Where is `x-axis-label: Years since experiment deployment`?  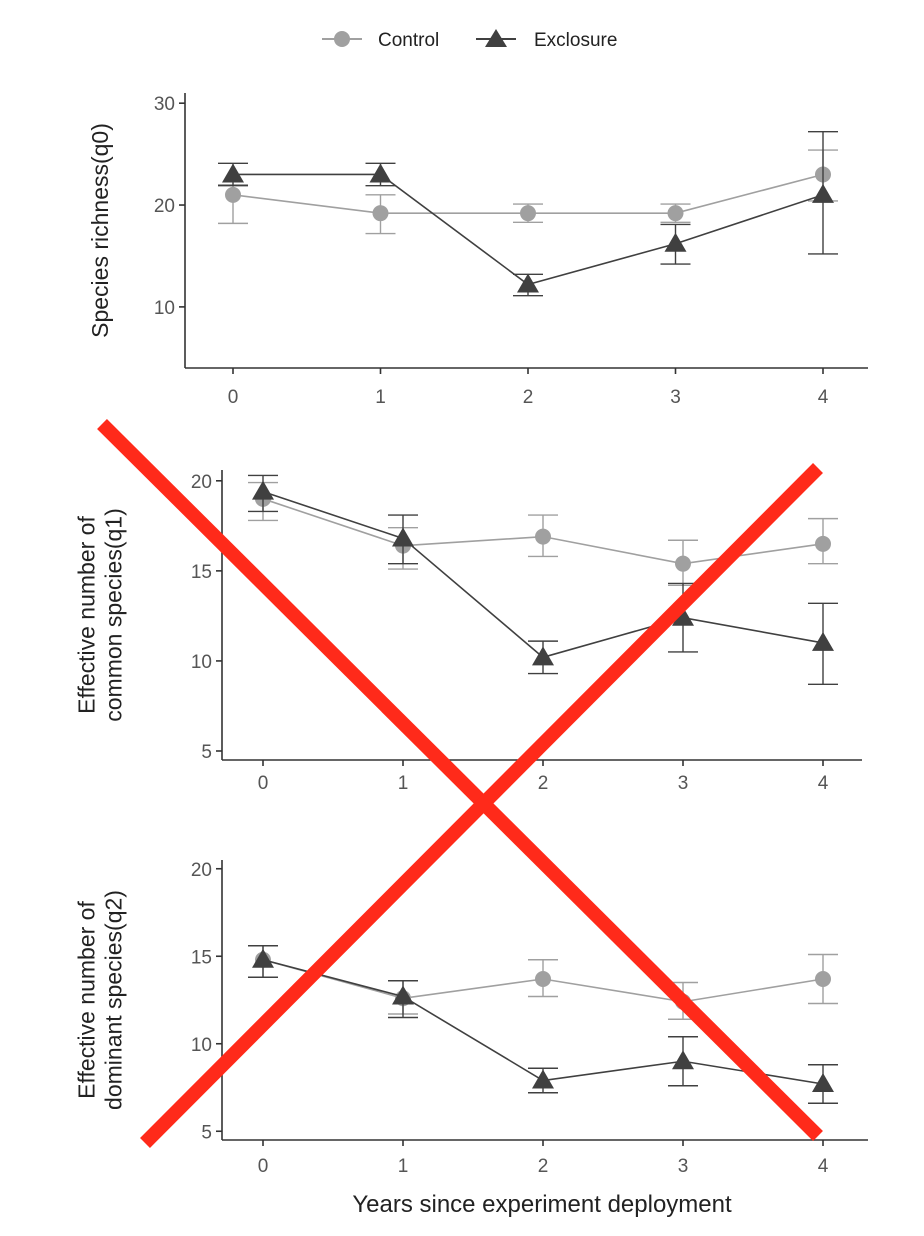
x-axis-label: Years since experiment deployment is located at coordinates (542, 1204).